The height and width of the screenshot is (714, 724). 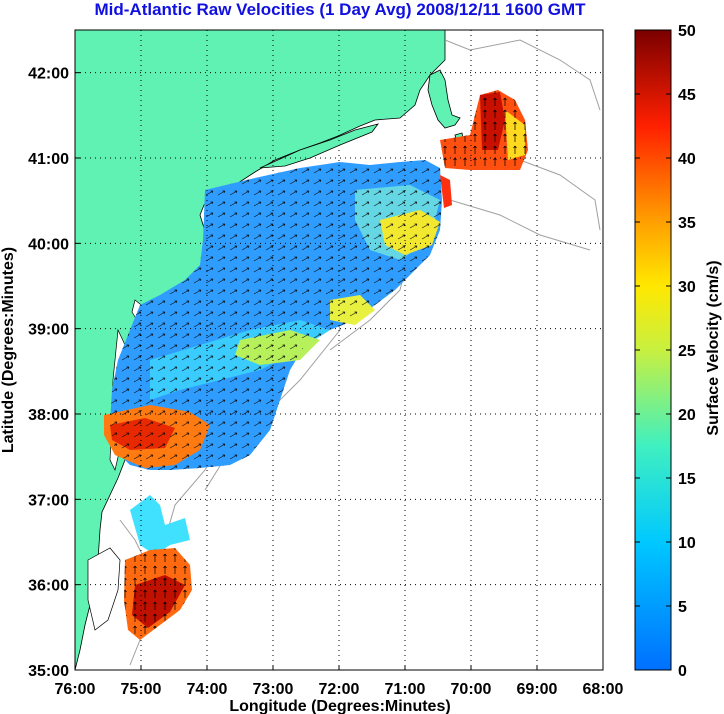 I want to click on x-tick-label: 76:00, so click(x=75, y=689).